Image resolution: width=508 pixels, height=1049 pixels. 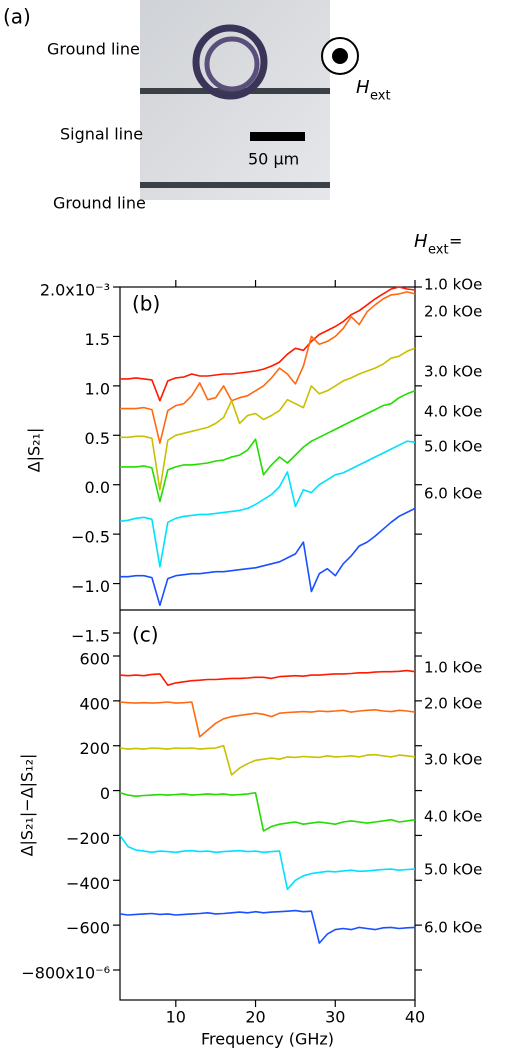 What do you see at coordinates (273, 159) in the screenshot?
I see `scale-label: 50 μm` at bounding box center [273, 159].